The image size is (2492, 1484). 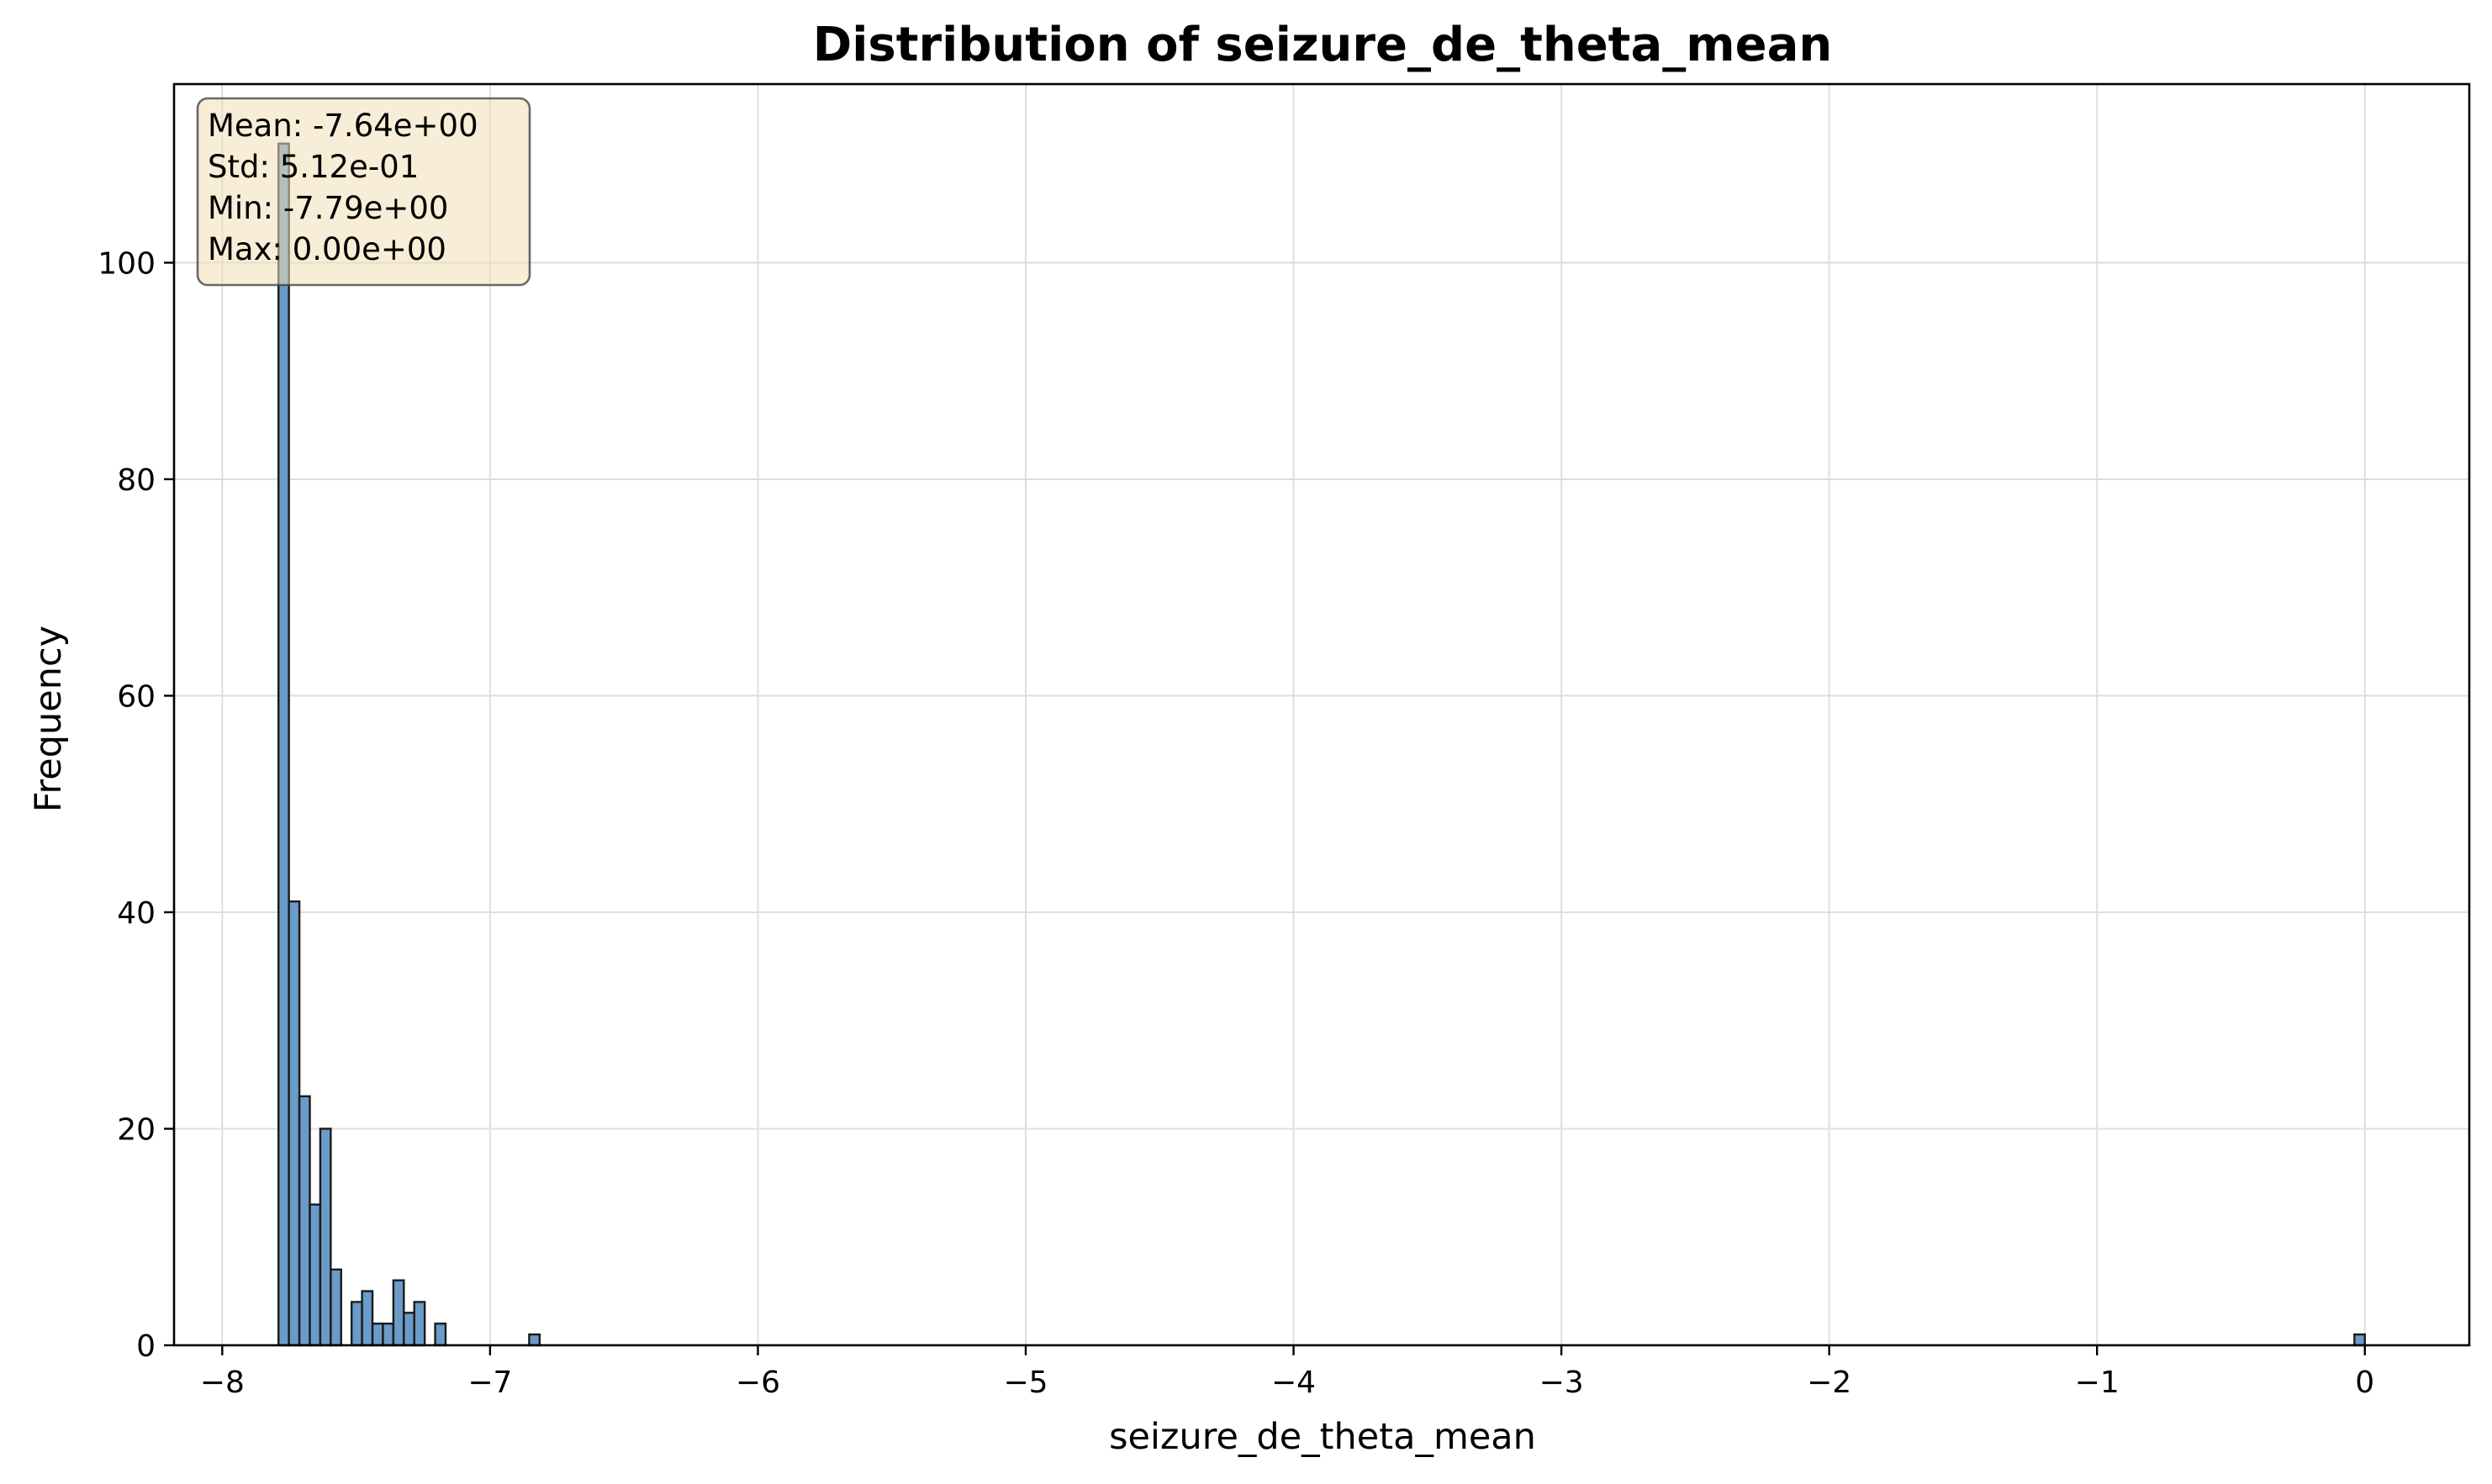 I want to click on y-axis-label: Frequency, so click(x=49, y=719).